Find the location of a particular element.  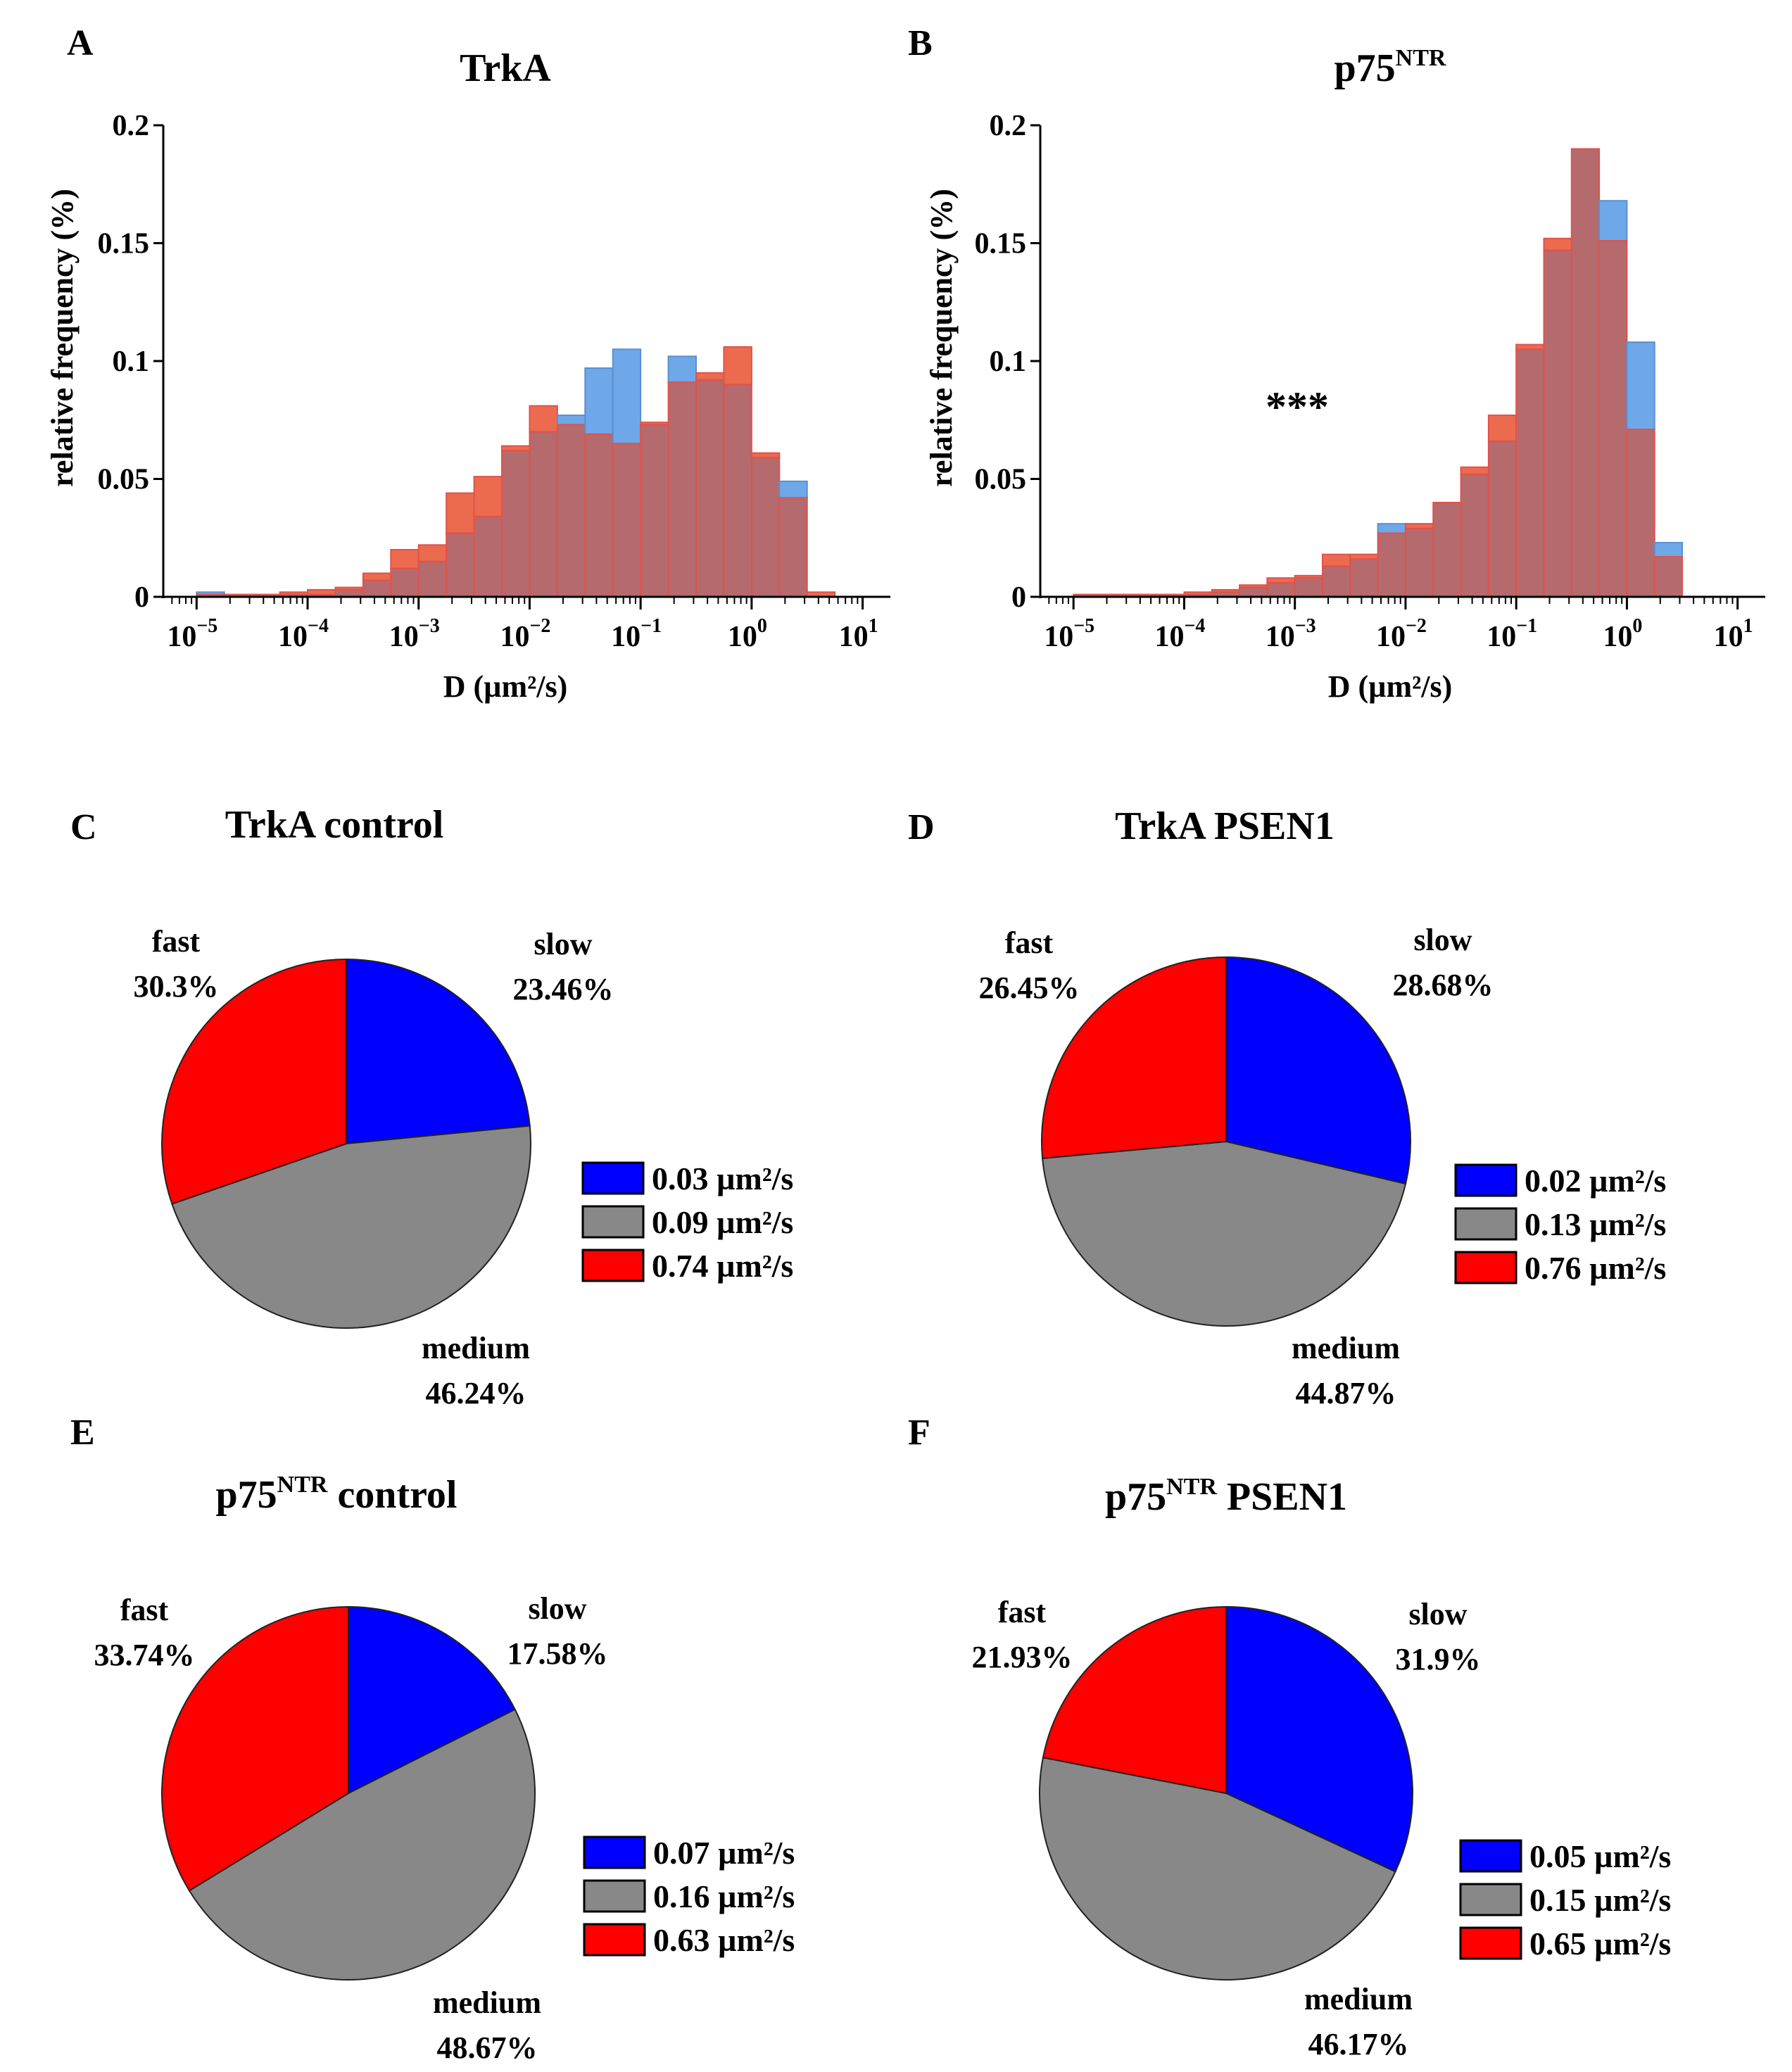

bar-a-6-overlap is located at coordinates (377, 588).